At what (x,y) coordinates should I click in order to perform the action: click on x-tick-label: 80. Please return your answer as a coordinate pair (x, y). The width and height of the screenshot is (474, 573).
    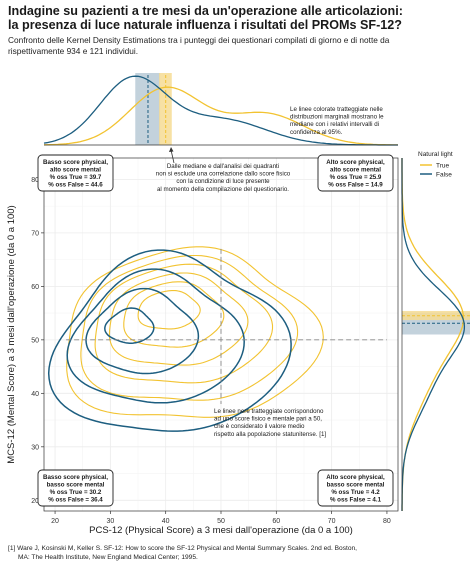
    Looking at the image, I should click on (387, 521).